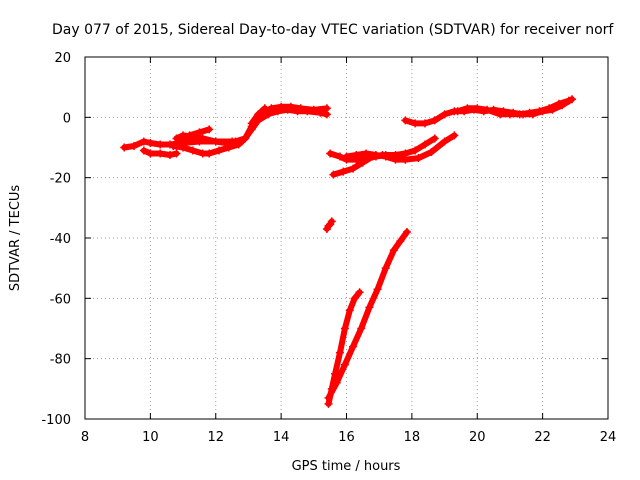 This screenshot has width=640, height=480. I want to click on y-tick-label: -80, so click(60, 360).